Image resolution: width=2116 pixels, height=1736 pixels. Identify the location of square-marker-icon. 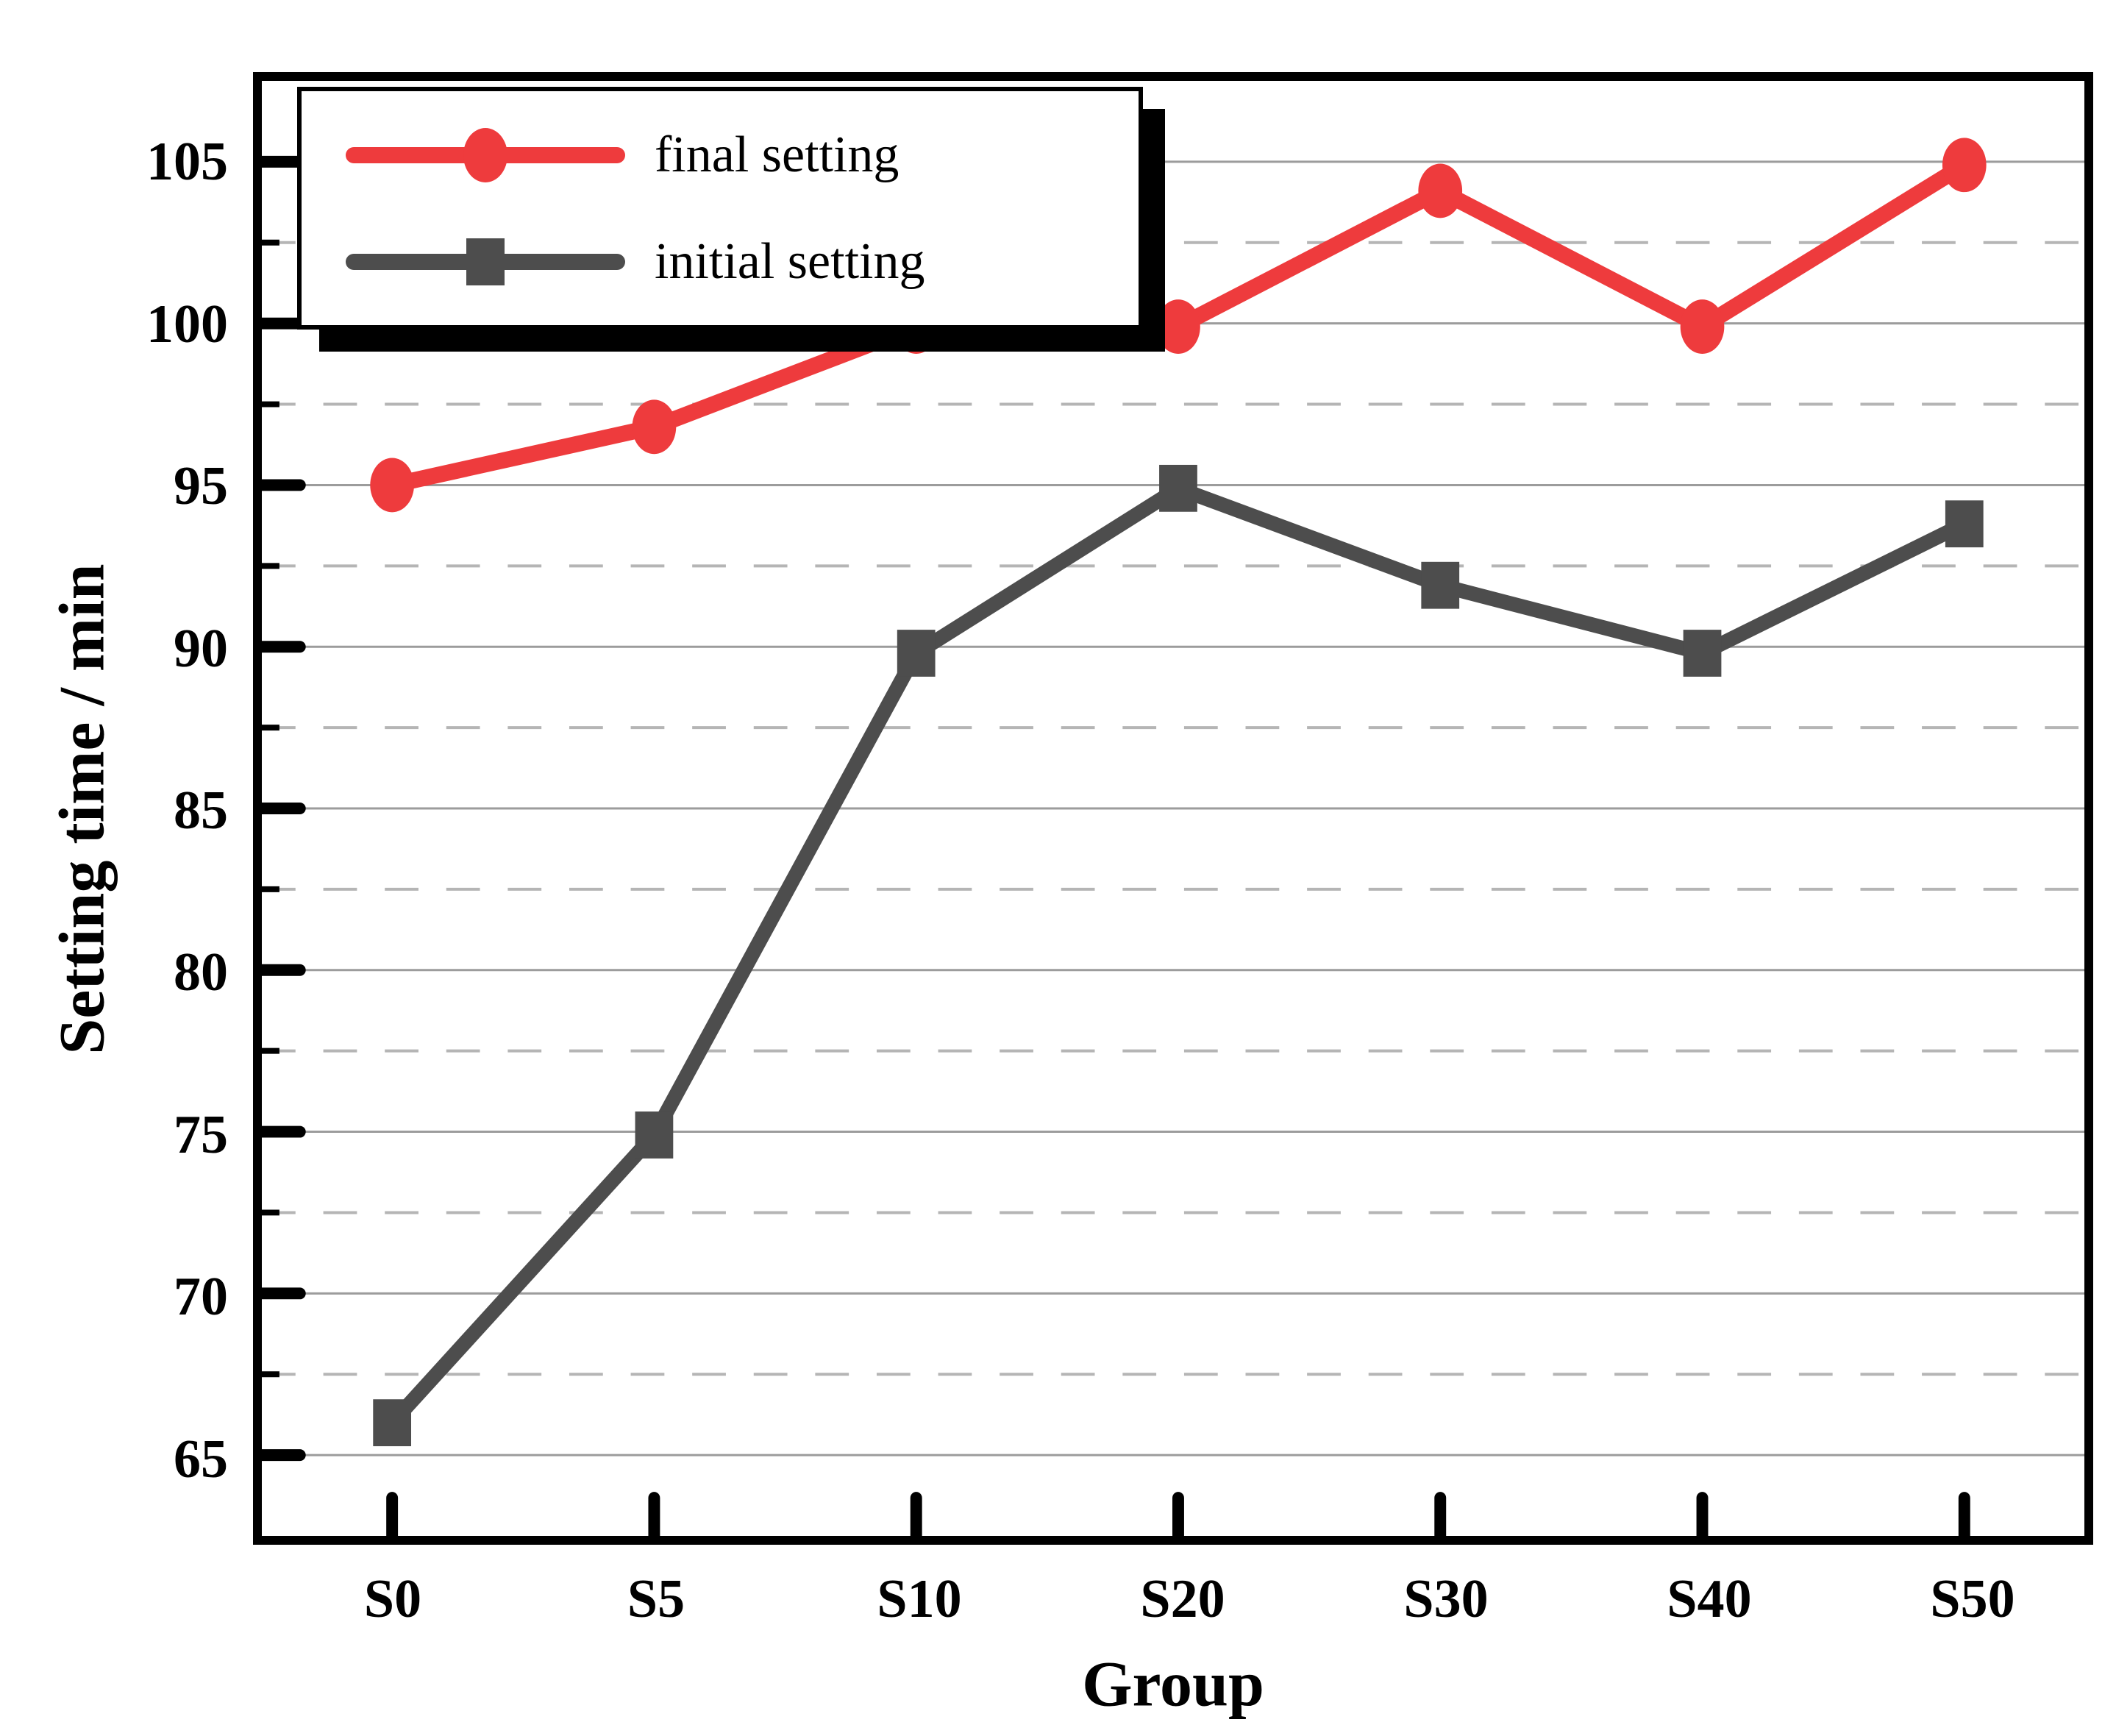
(485, 261).